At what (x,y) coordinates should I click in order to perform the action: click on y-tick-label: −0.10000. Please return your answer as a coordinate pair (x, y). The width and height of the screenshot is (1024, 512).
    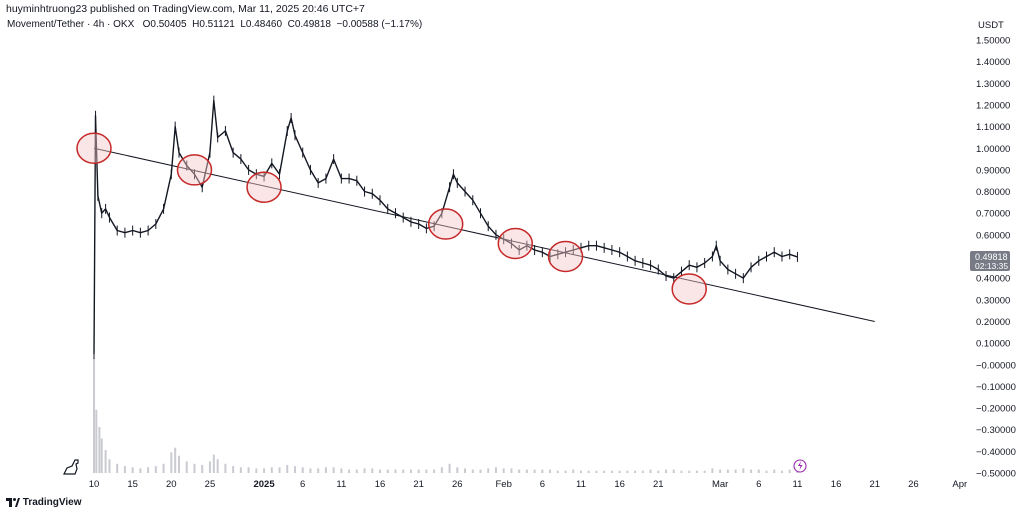
    Looking at the image, I should click on (996, 387).